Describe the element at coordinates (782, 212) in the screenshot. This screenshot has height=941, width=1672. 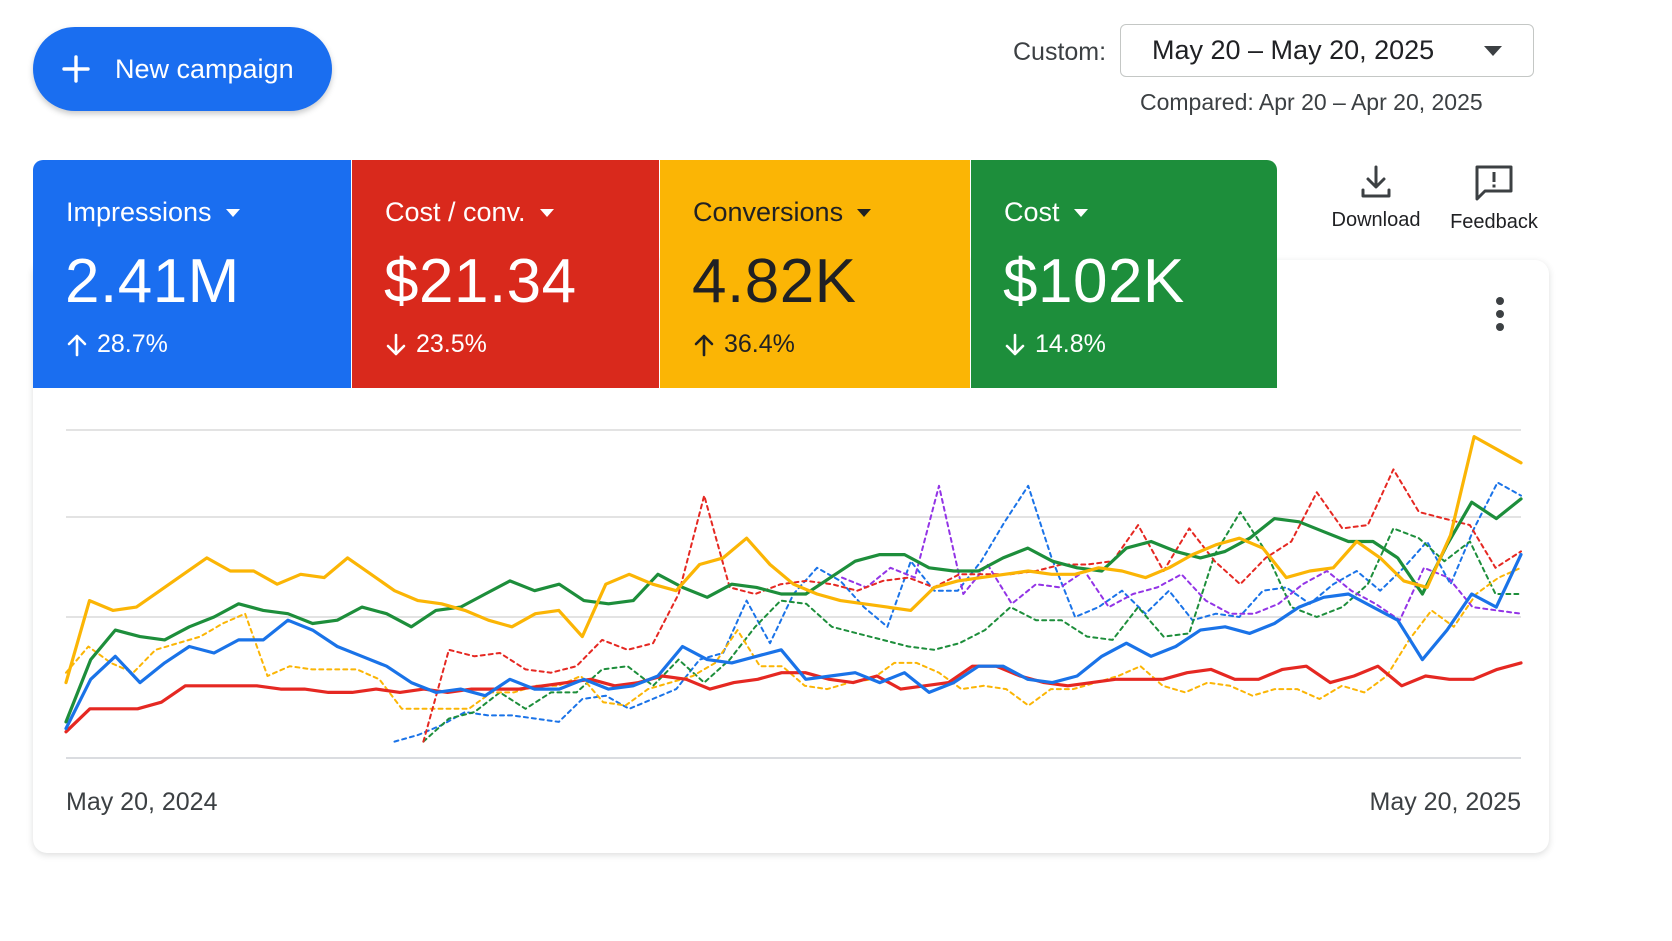
I see `metric-name: Conversions` at that location.